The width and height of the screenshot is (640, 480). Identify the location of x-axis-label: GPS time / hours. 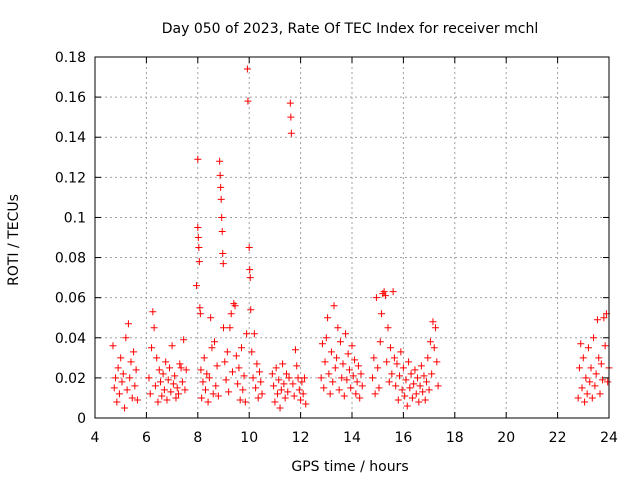
(349, 467).